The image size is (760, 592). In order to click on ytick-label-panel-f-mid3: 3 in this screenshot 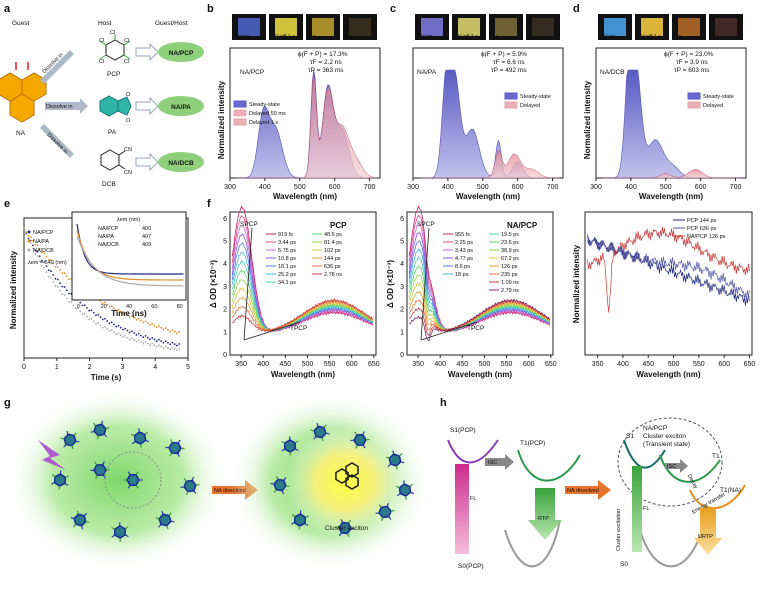, I will do `click(402, 287)`.